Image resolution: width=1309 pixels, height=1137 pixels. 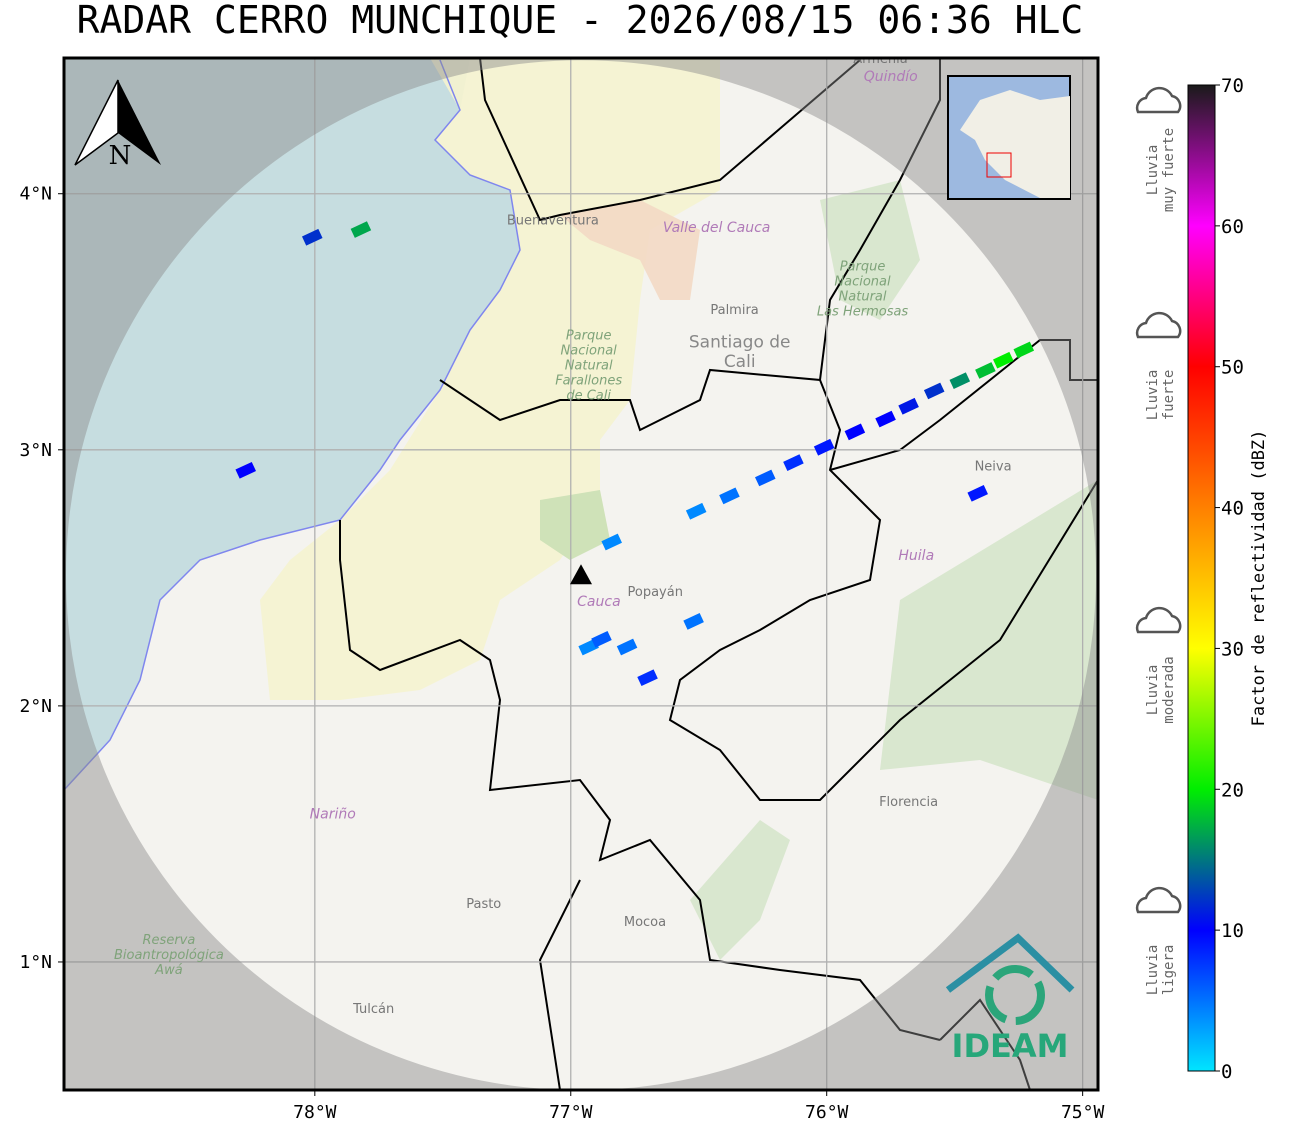 I want to click on park-area, so click(x=575, y=525).